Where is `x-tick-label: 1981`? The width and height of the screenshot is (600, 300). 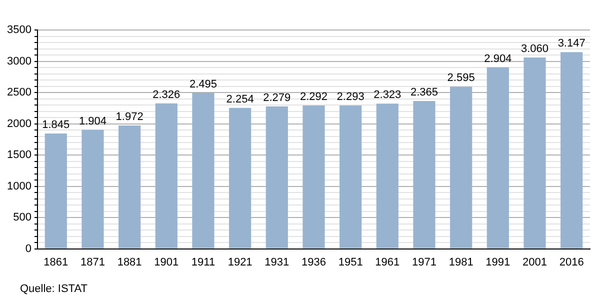
x-tick-label: 1981 is located at coordinates (461, 262).